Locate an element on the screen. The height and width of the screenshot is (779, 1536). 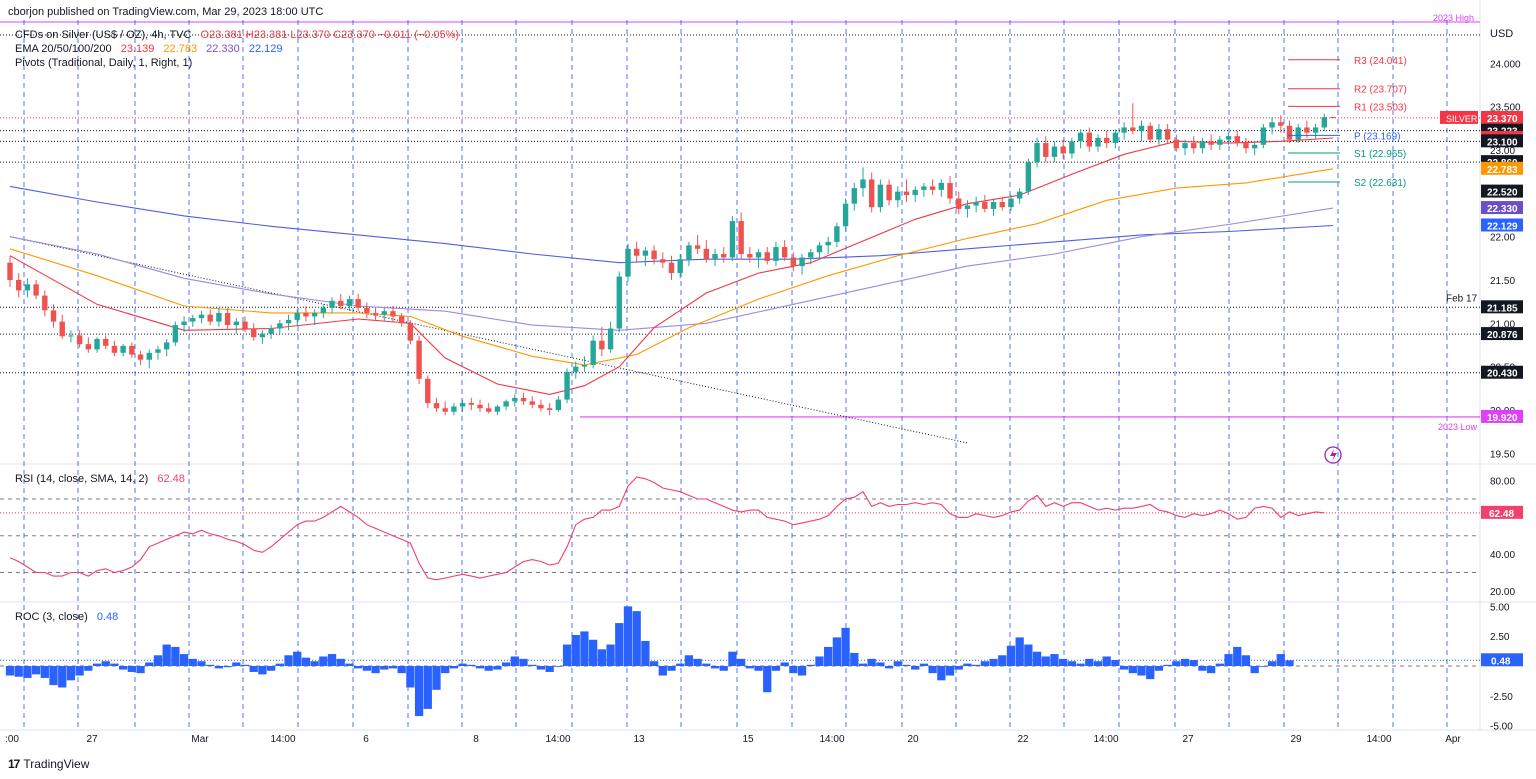
price-tag-value: 22.783 is located at coordinates (1502, 170).